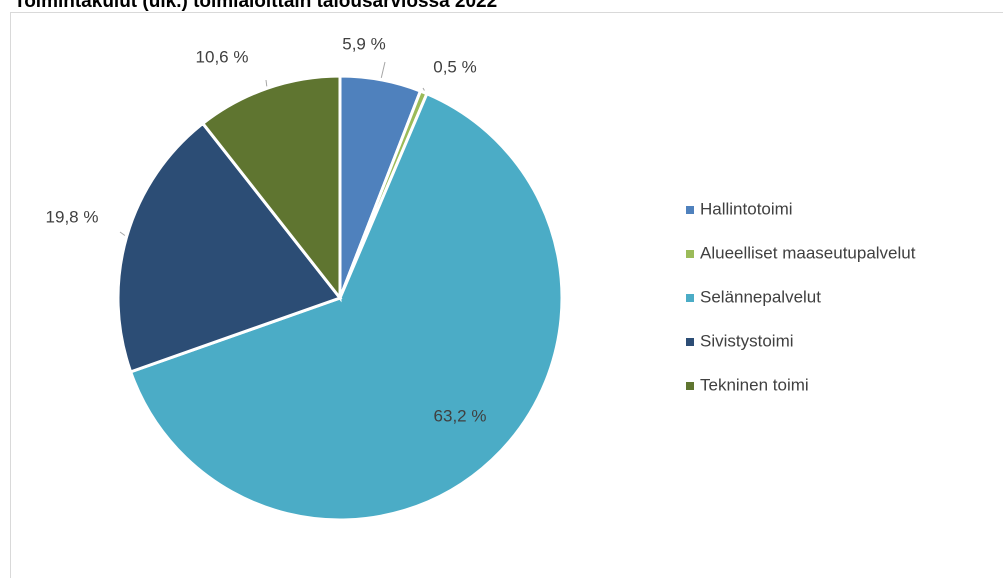  What do you see at coordinates (746, 208) in the screenshot?
I see `legend-label: Hallintotoimi` at bounding box center [746, 208].